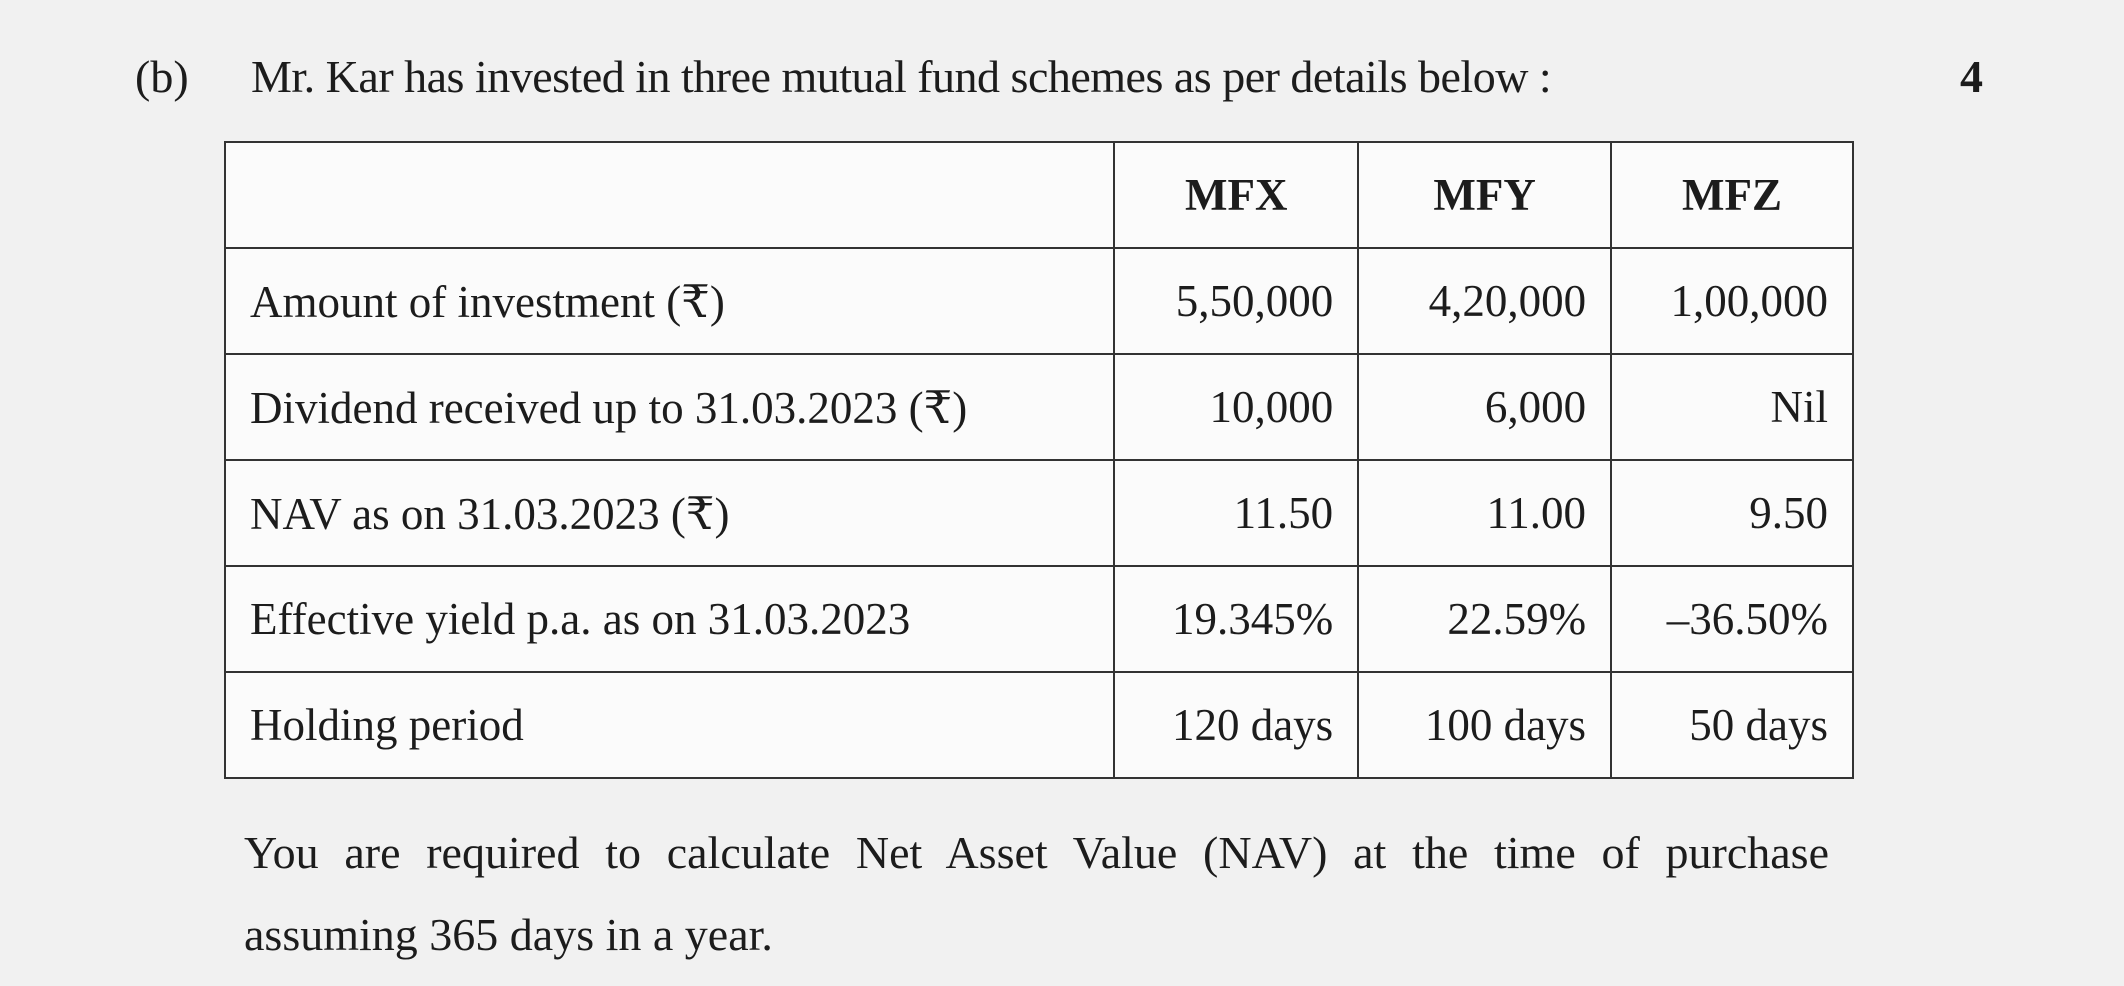  Describe the element at coordinates (1732, 407) in the screenshot. I see `cell-value: Nil` at that location.